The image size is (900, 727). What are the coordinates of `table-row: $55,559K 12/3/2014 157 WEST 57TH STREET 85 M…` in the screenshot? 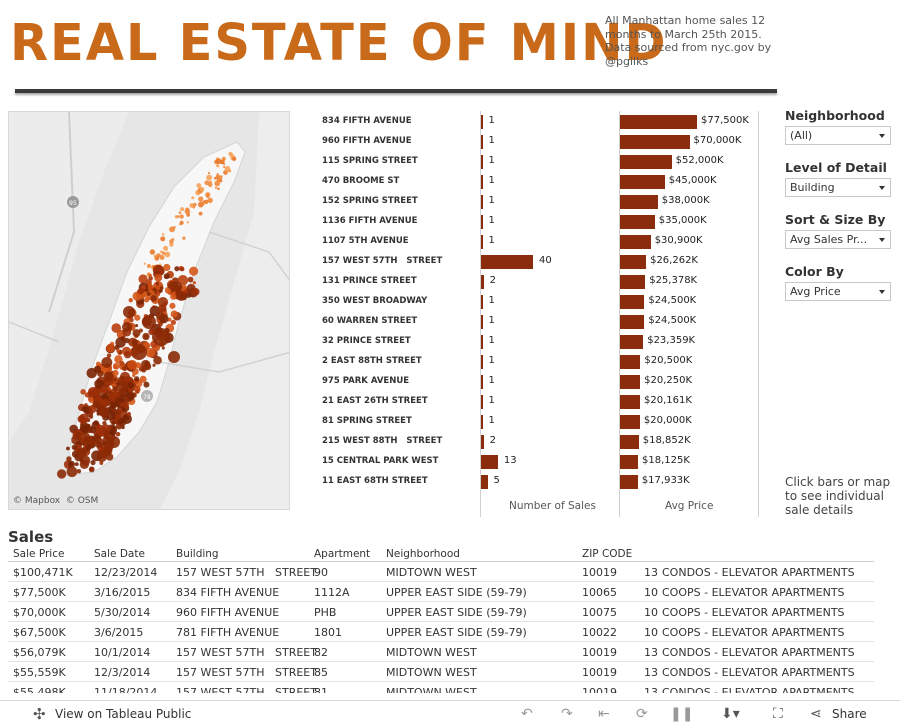 It's located at (441, 672).